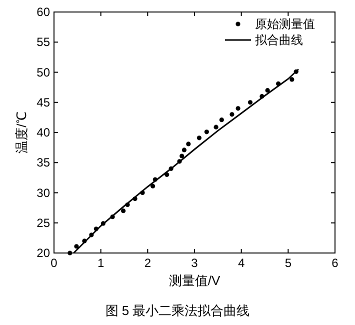 The width and height of the screenshot is (355, 325). I want to click on y-tick-label: 60, so click(43, 12).